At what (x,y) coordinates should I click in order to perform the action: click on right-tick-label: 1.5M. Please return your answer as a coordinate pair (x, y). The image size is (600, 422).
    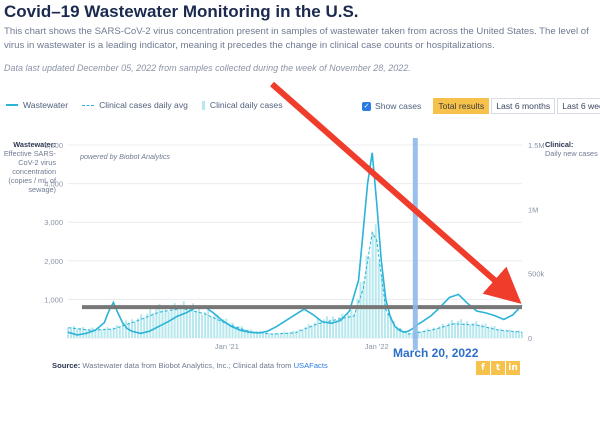
    Looking at the image, I should click on (536, 145).